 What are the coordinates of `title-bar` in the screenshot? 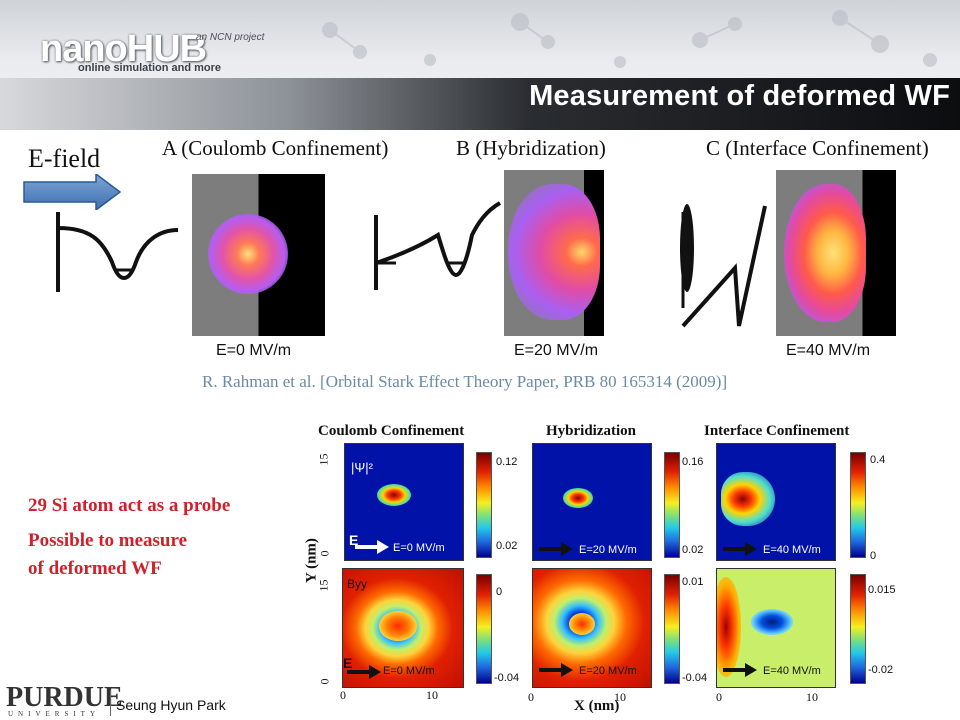 It's located at (480, 104).